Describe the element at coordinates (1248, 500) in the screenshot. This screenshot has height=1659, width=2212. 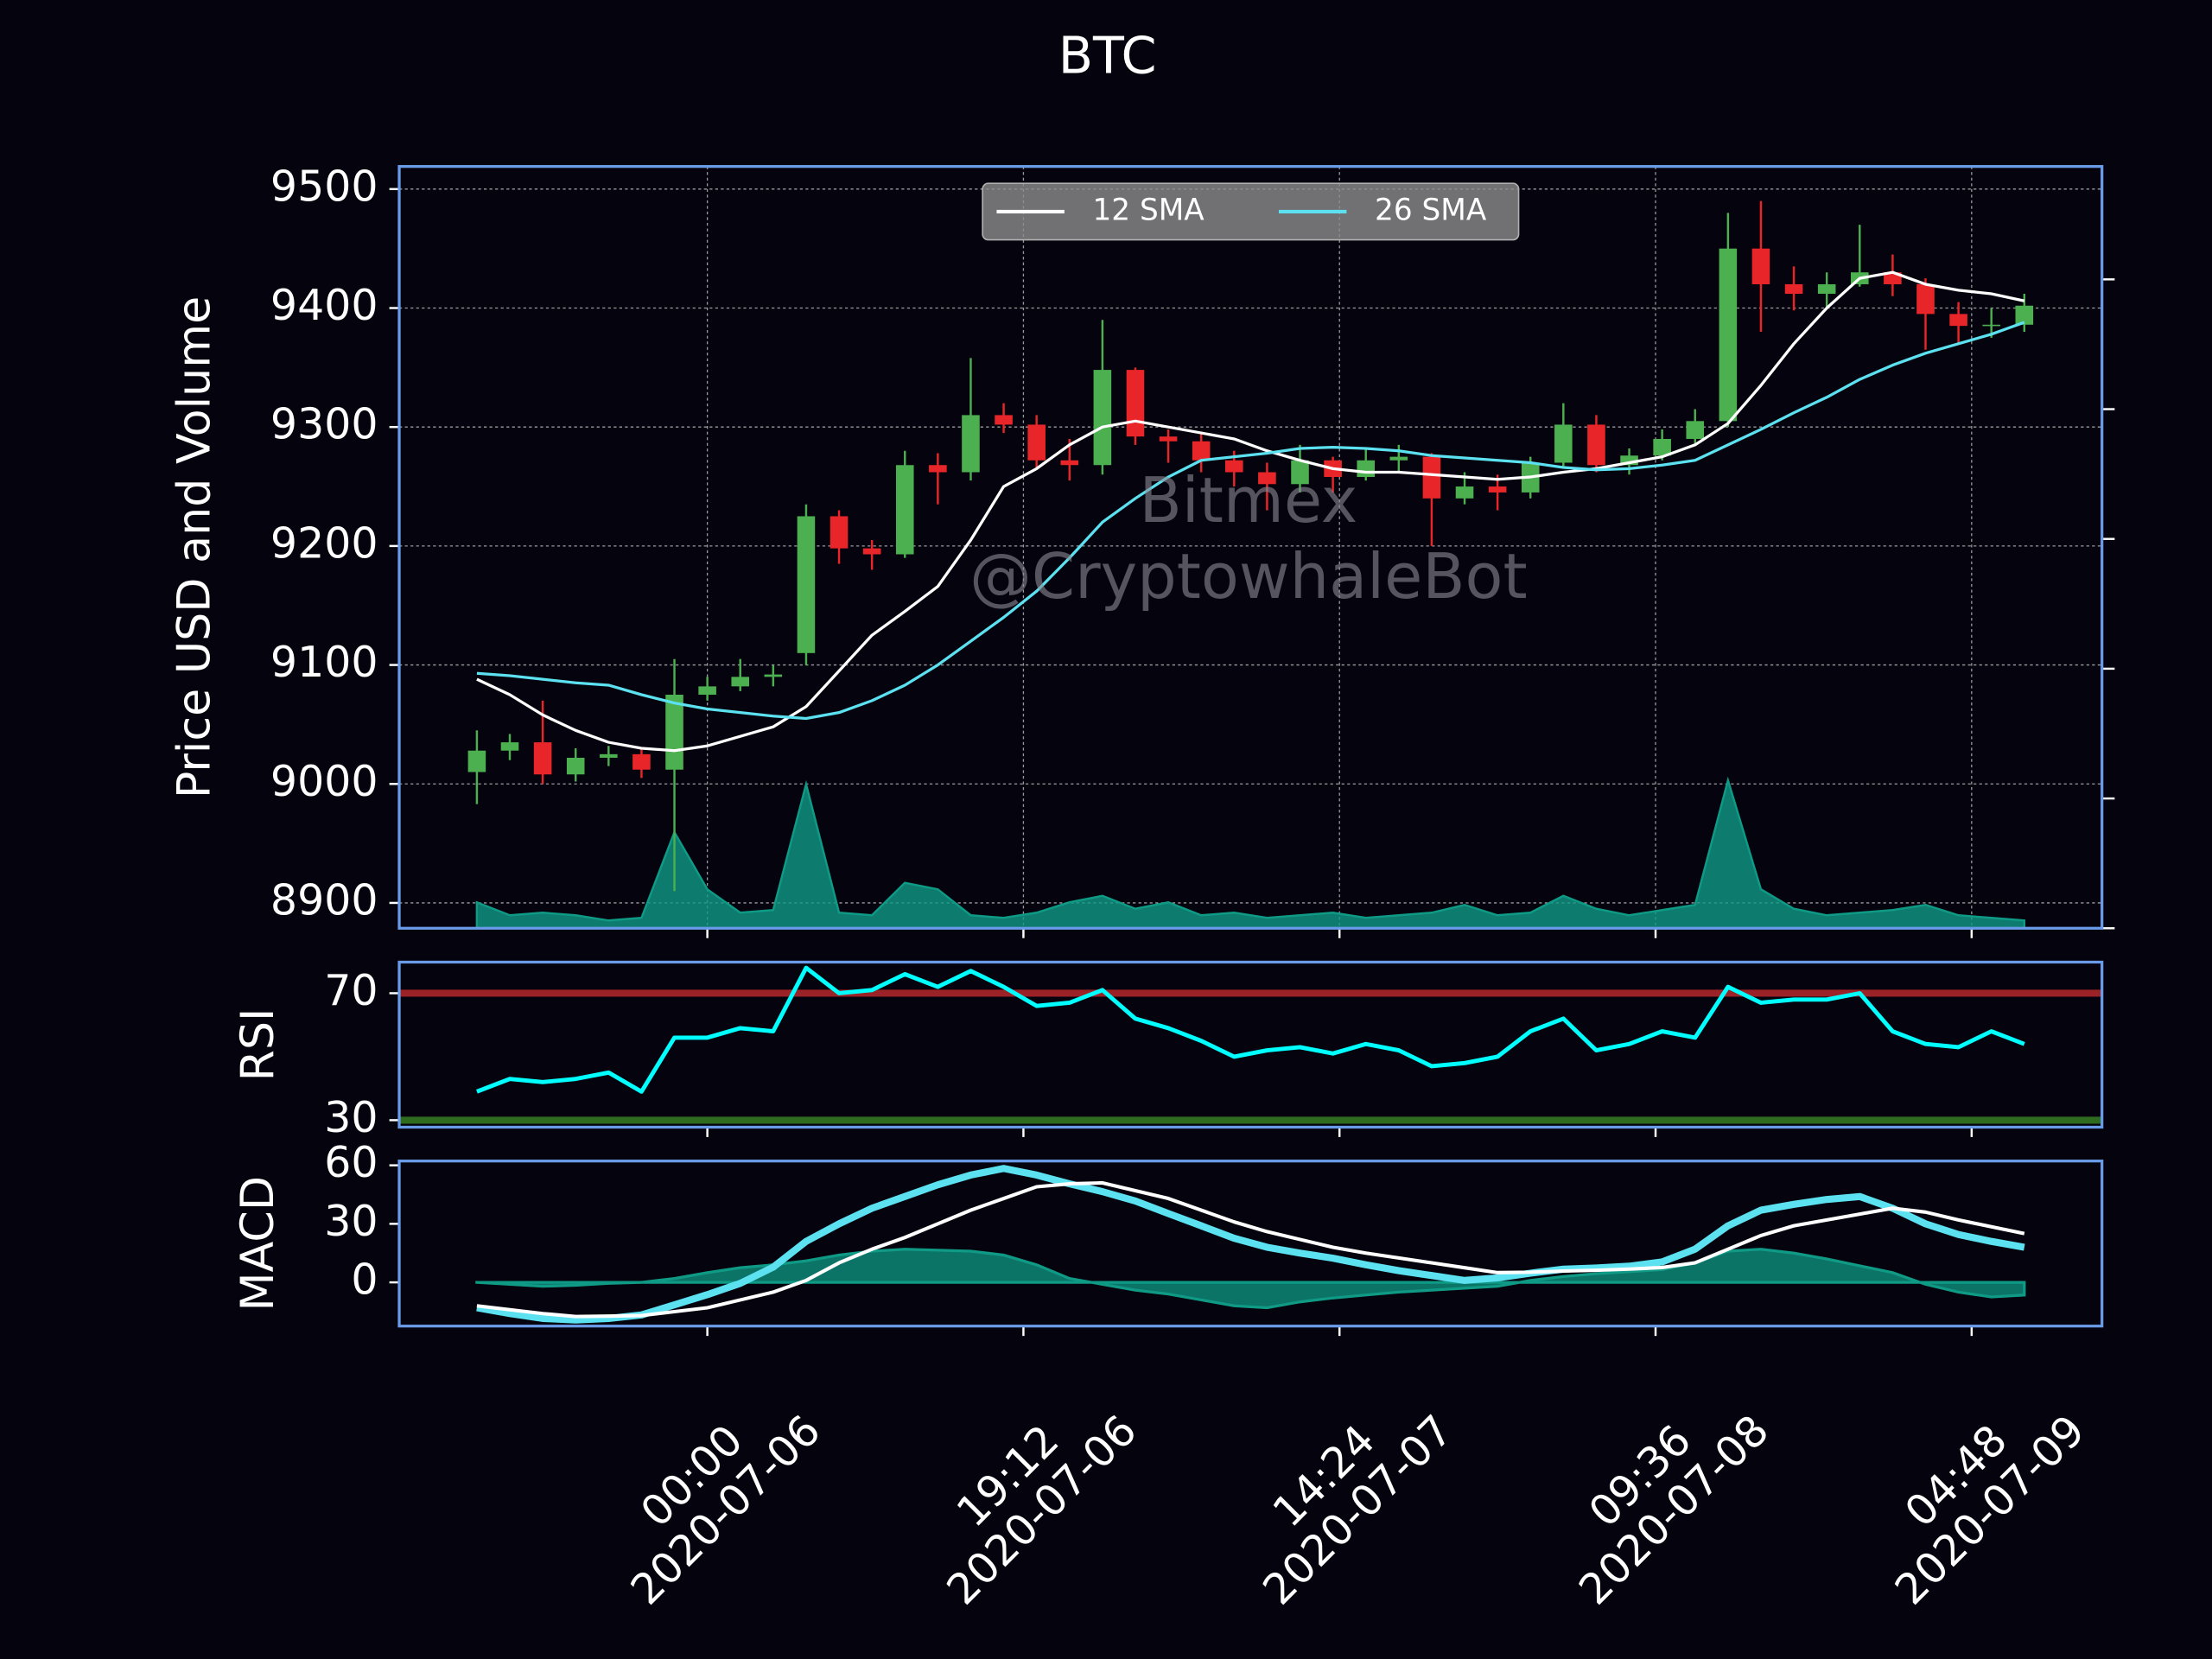
I see `watermark: Bitmex` at that location.